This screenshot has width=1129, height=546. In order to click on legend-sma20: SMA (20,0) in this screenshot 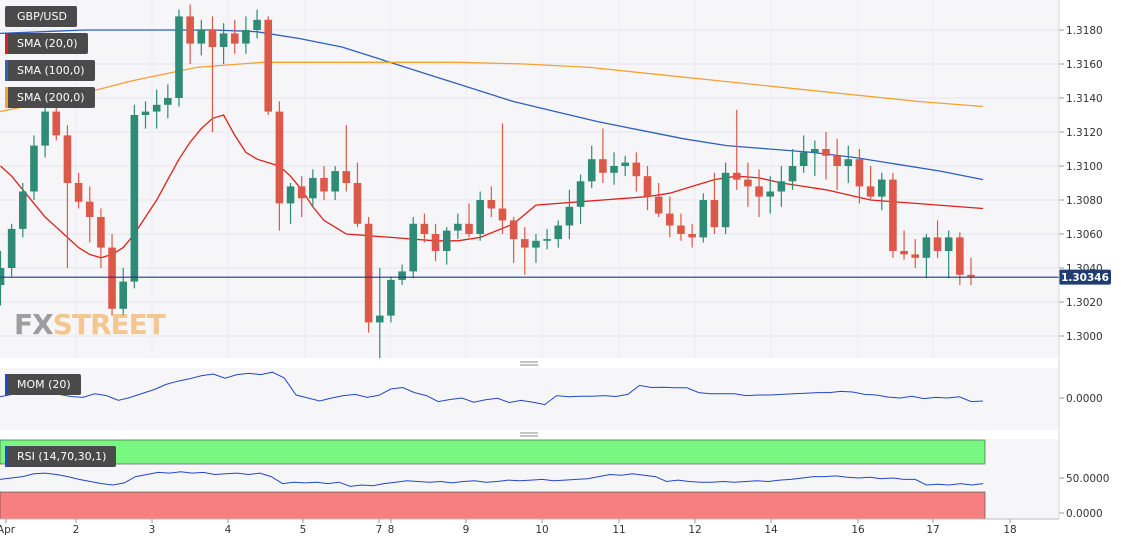, I will do `click(46, 43)`.